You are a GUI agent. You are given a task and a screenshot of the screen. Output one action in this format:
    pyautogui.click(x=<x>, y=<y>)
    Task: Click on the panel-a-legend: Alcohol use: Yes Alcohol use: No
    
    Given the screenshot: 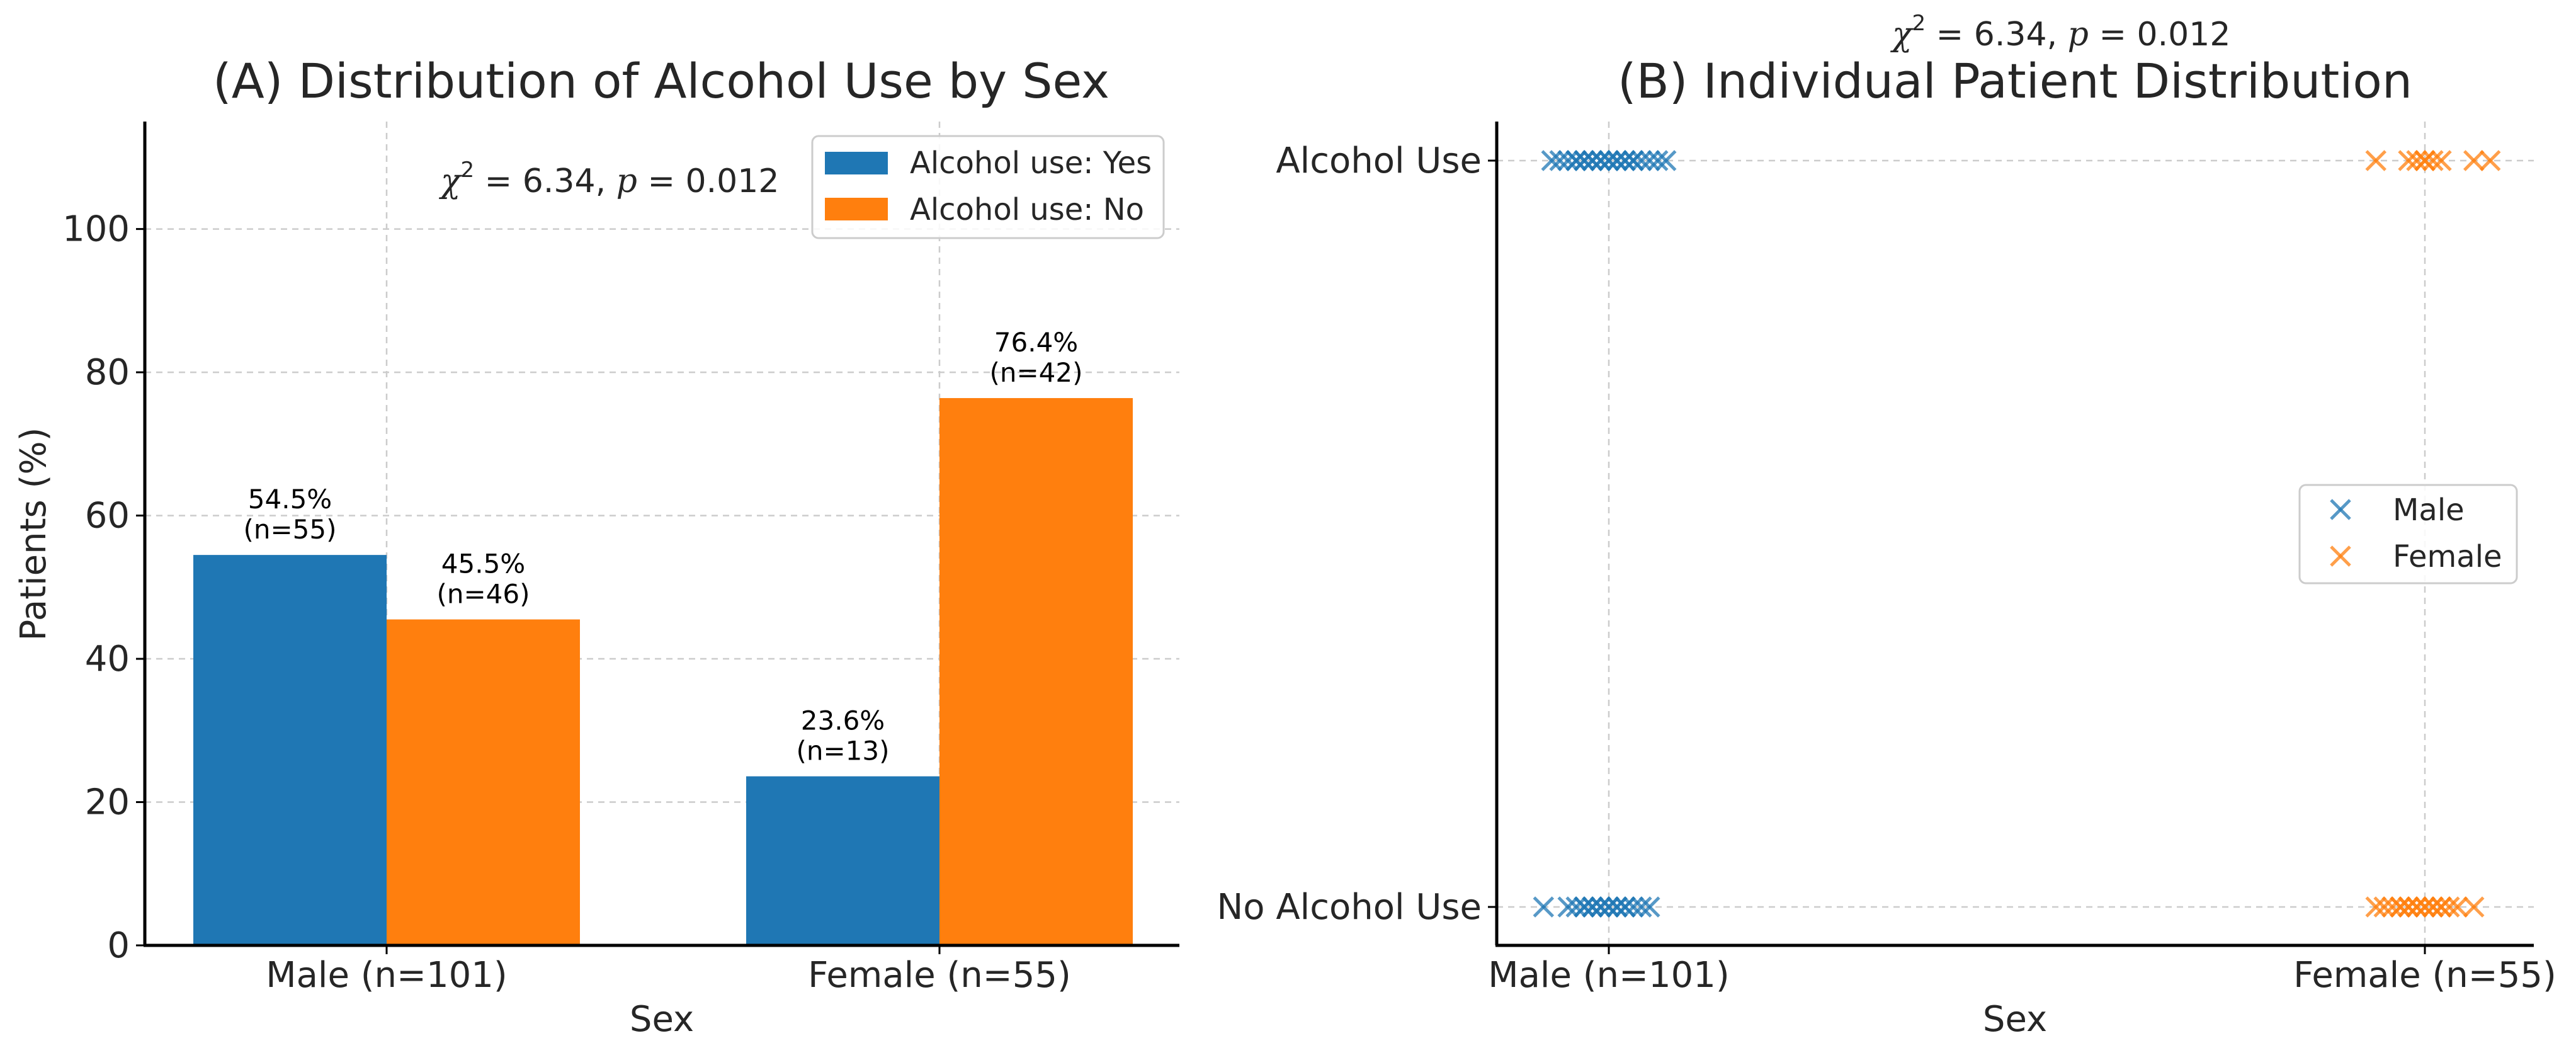 What is the action you would take?
    pyautogui.click(x=988, y=187)
    